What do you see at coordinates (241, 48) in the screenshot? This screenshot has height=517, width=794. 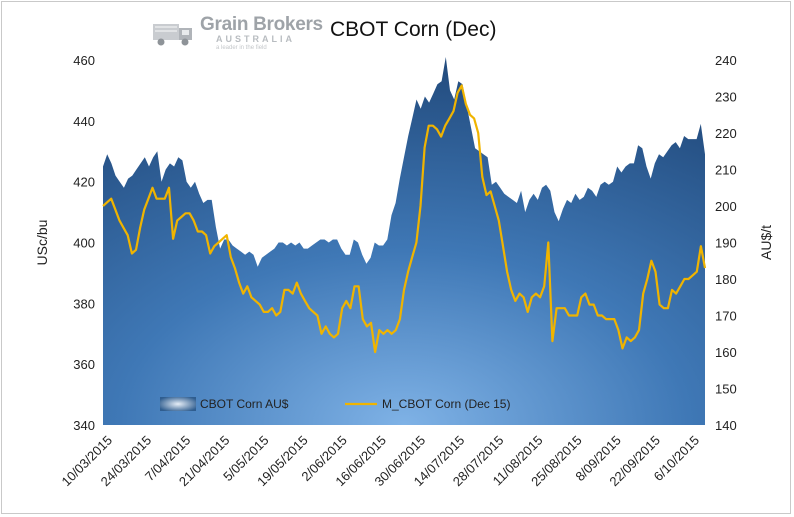 I see `logo-tagline: a leader in the field` at bounding box center [241, 48].